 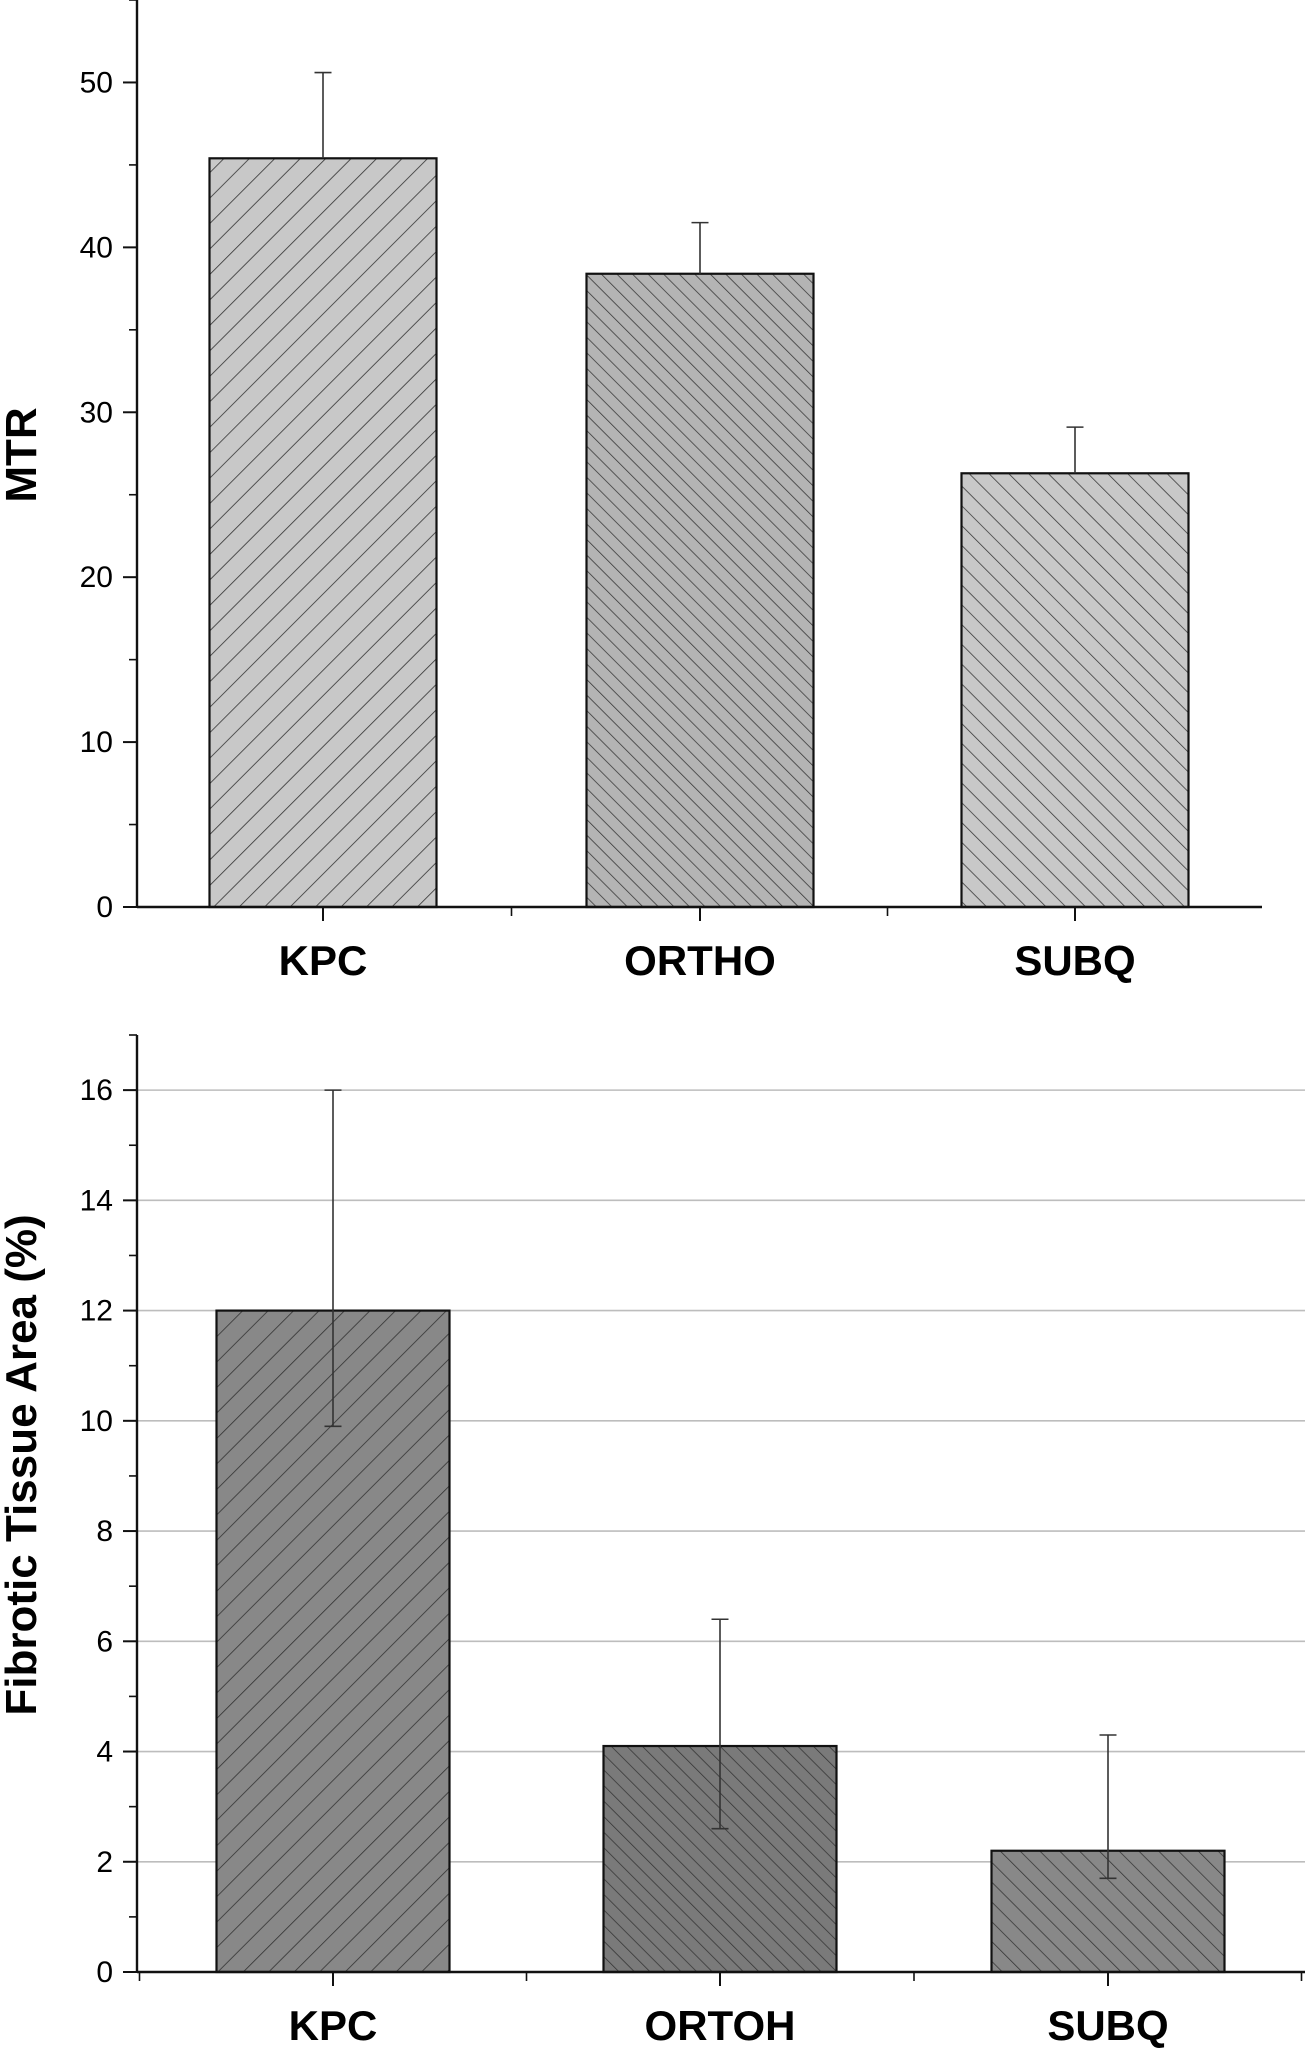 What do you see at coordinates (700, 960) in the screenshot?
I see `x-category-label: ORTHO` at bounding box center [700, 960].